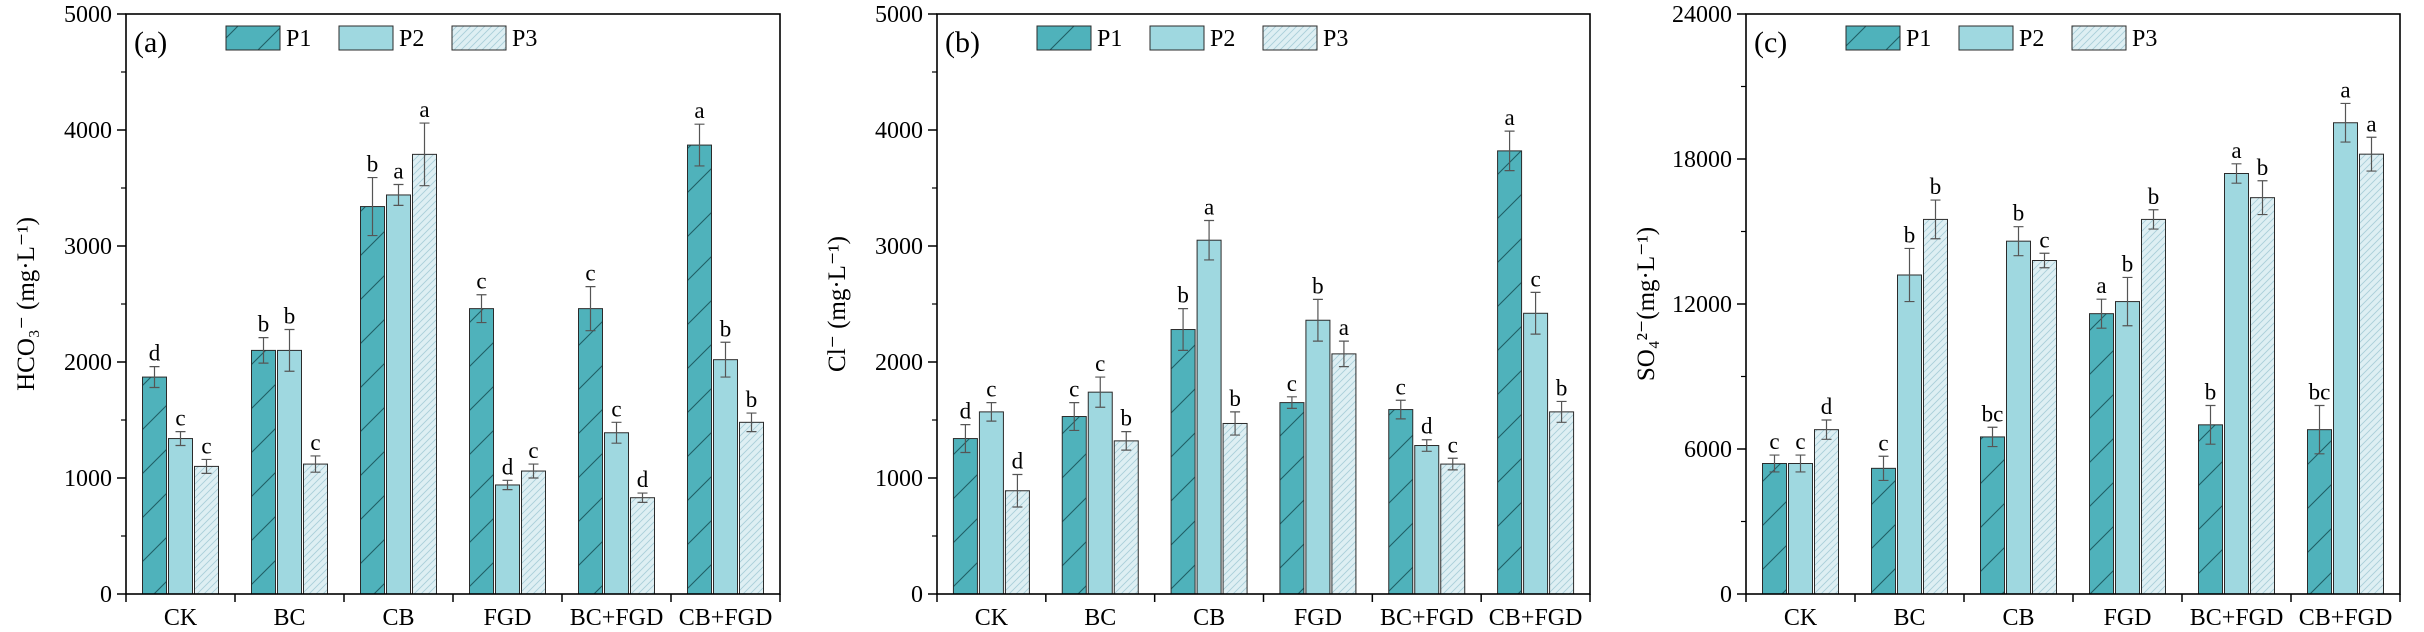 The width and height of the screenshot is (2424, 632). I want to click on error-bar-P2-CK, so click(180, 439).